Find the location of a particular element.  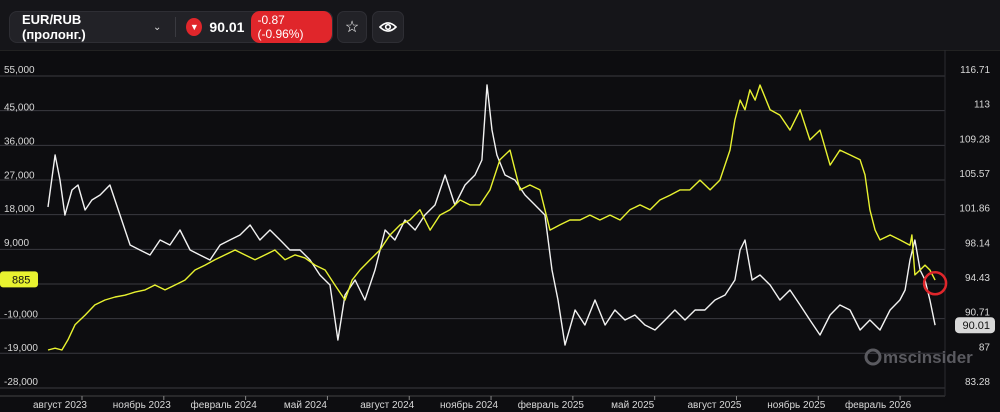

last-price: 90.01 is located at coordinates (227, 27).